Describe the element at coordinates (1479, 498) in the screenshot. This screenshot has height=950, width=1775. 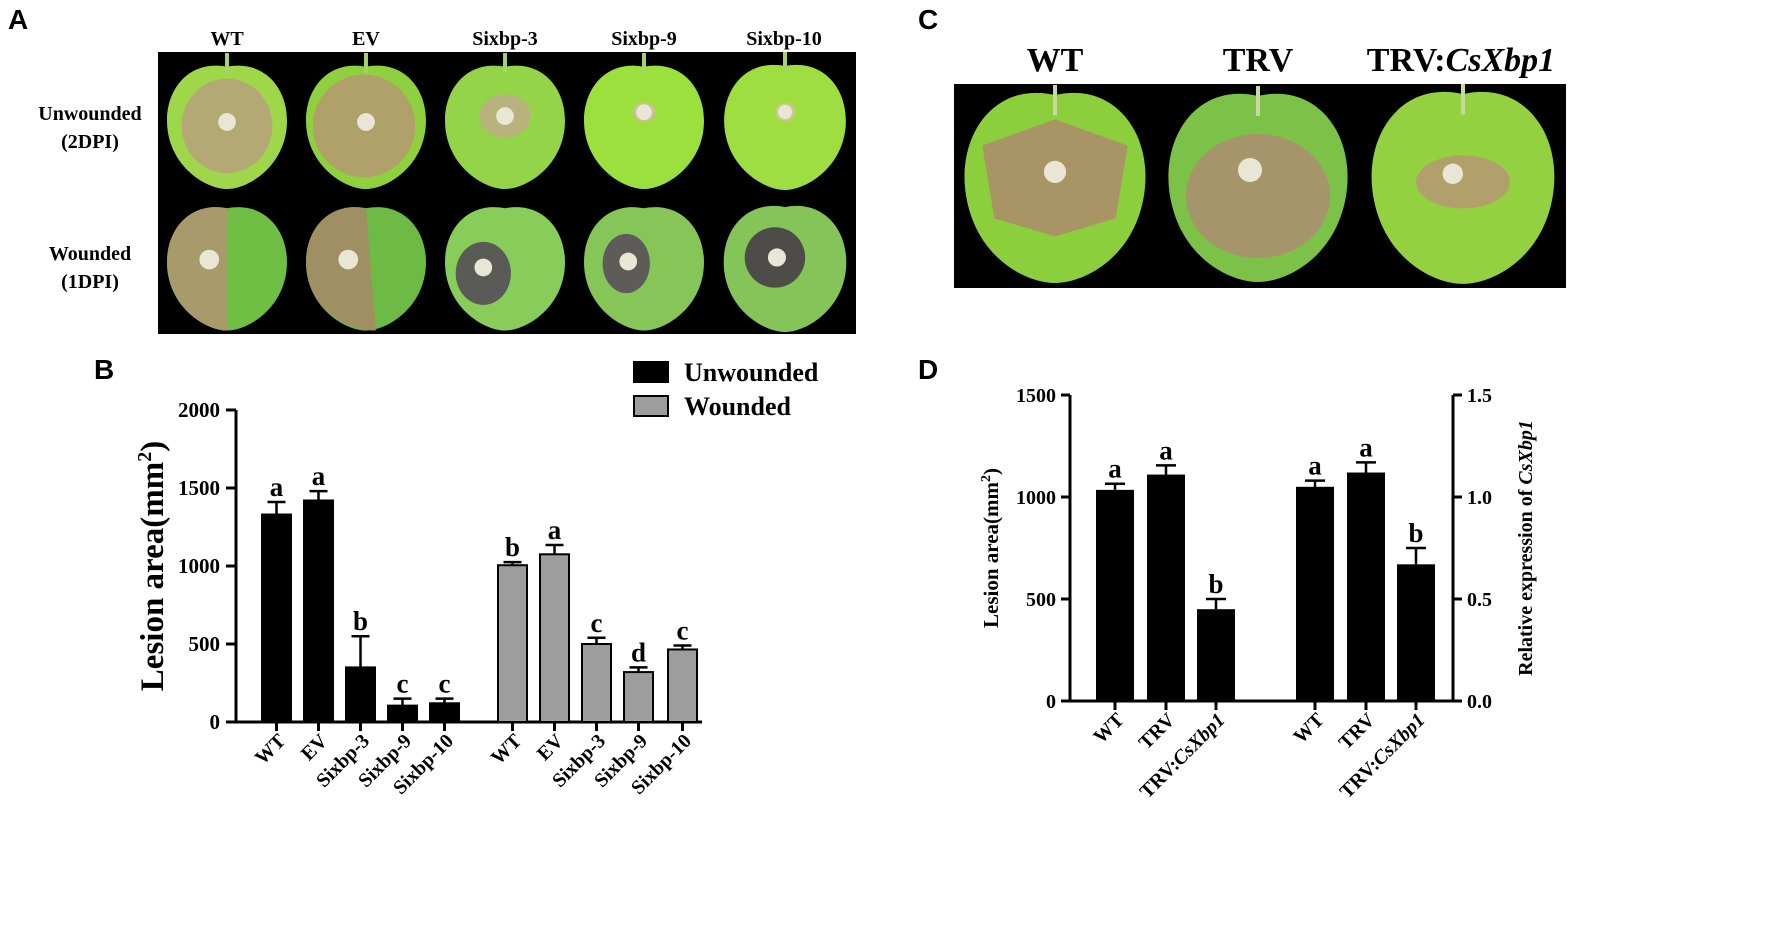
I see `right-y-tick-label: 1.0` at that location.